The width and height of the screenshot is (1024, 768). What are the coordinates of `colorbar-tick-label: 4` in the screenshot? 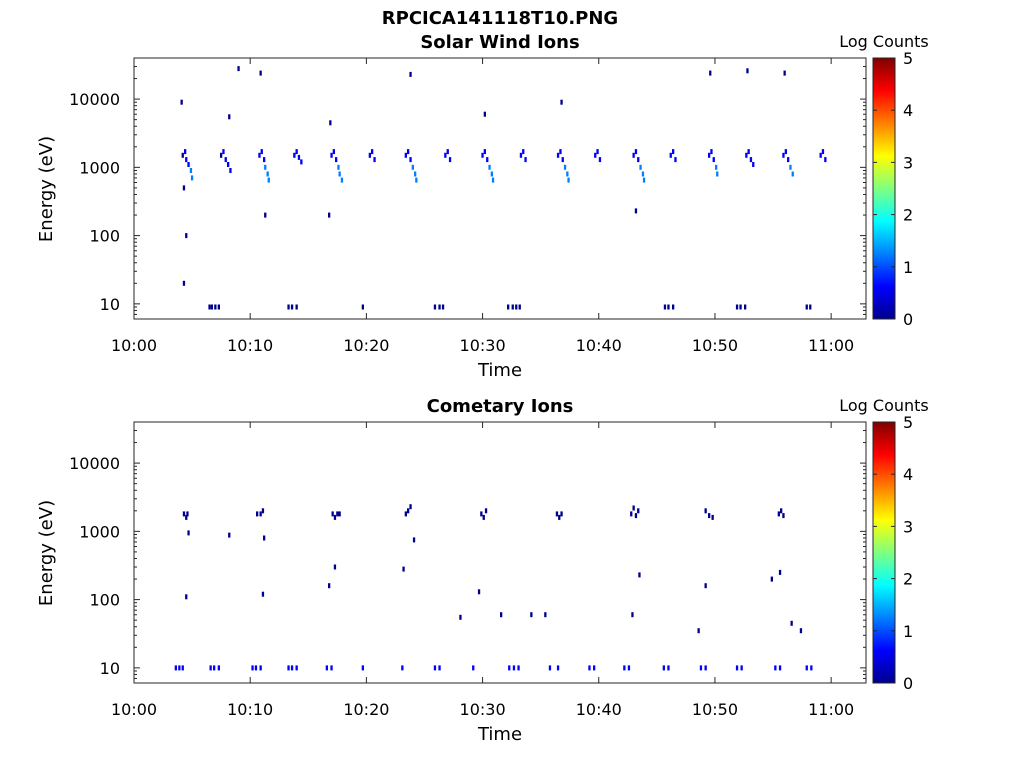 It's located at (908, 474).